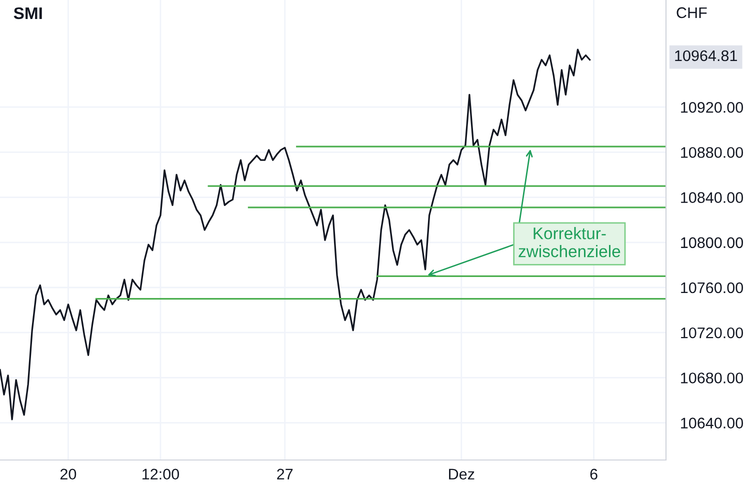 The image size is (746, 491). I want to click on x-tick-label: 27, so click(285, 474).